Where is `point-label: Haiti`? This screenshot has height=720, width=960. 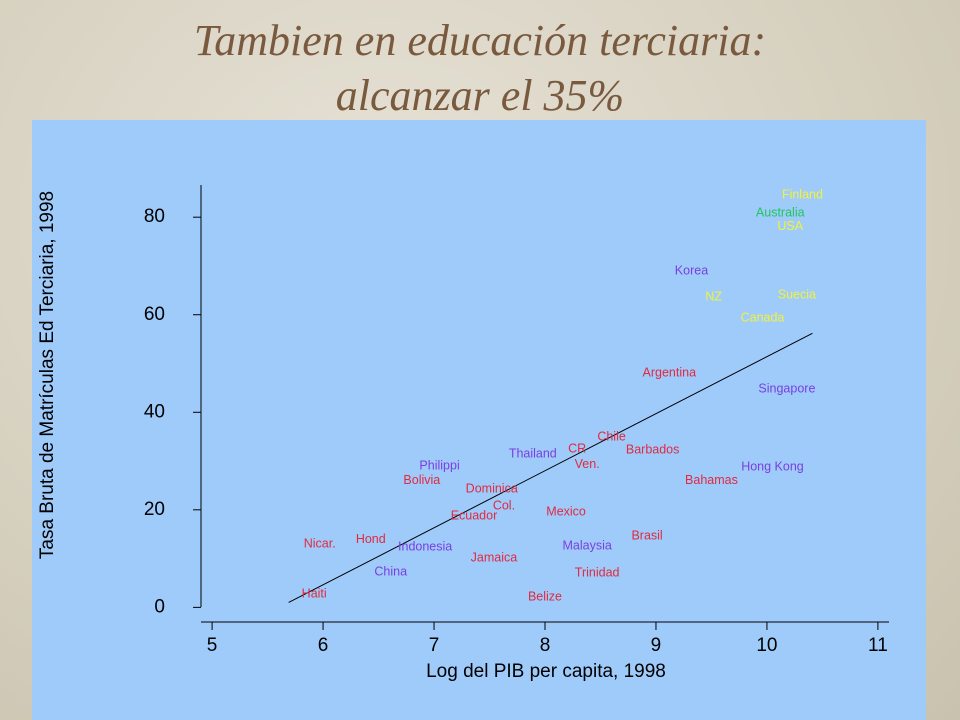
point-label: Haiti is located at coordinates (314, 593).